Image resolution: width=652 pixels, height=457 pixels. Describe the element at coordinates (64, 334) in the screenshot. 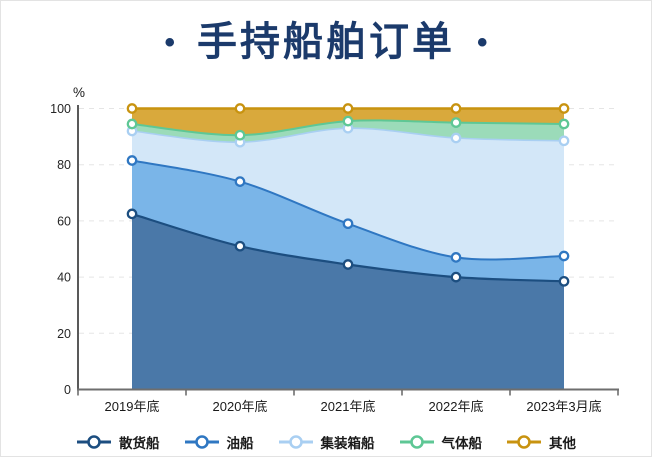

I see `y-axis-tick-label: 20` at that location.